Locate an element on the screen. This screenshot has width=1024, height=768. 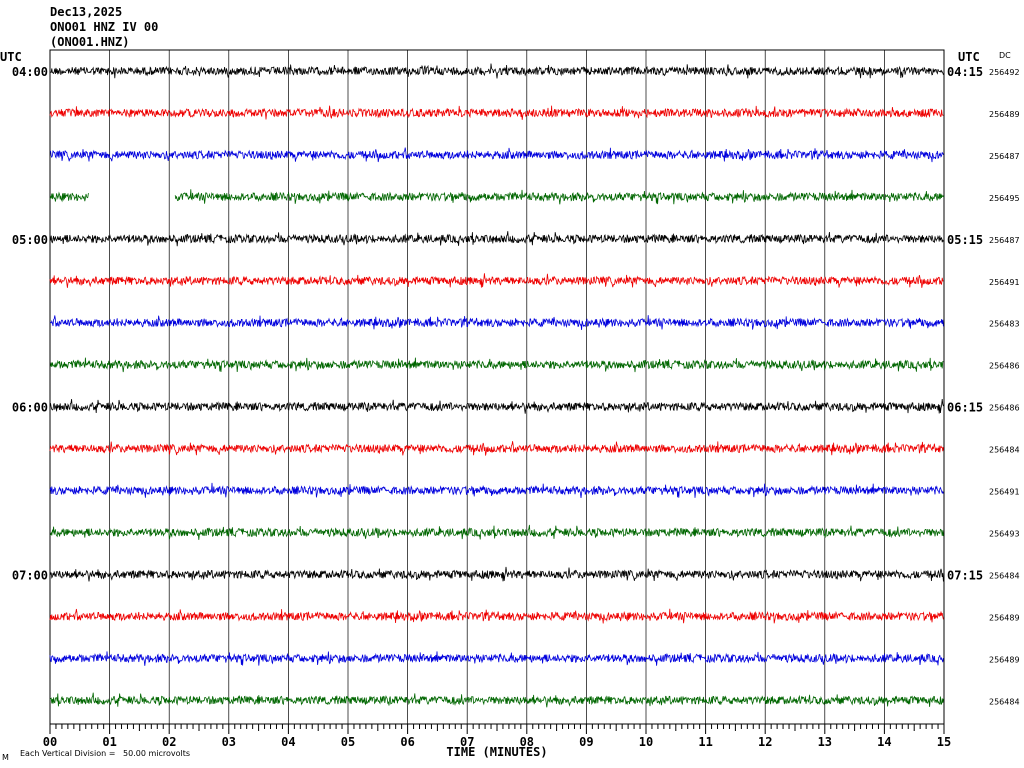
x-tick-label: 00 is located at coordinates (50, 742).